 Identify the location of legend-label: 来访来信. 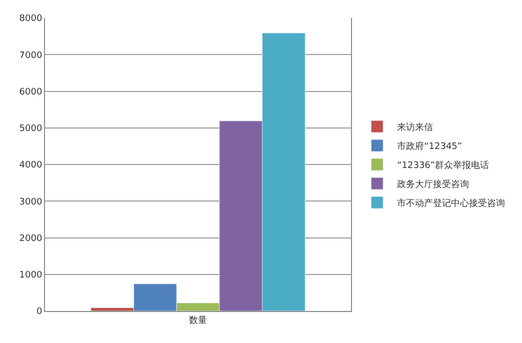
(415, 128).